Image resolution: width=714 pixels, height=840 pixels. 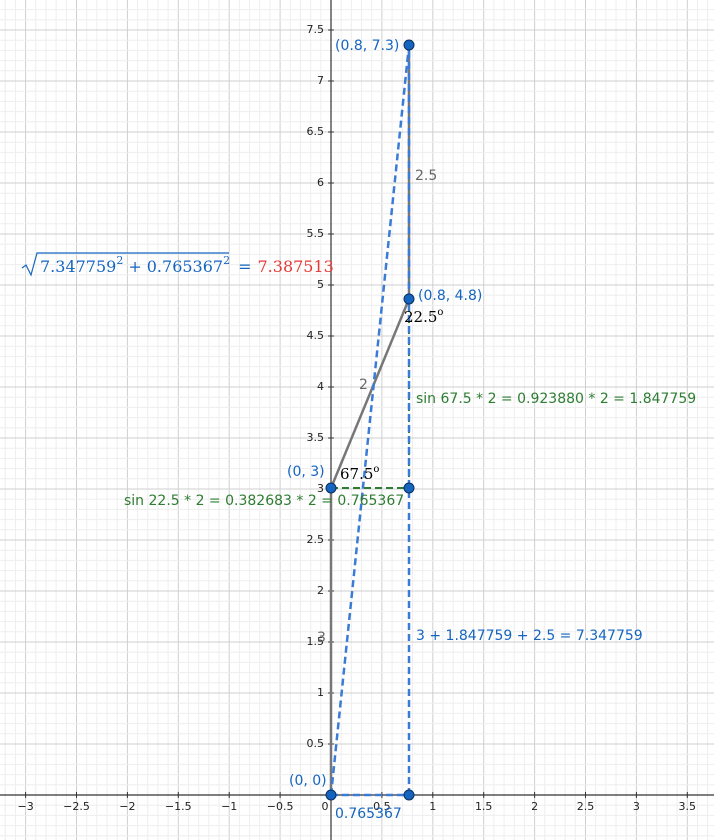 I want to click on segment-label: 0.765367, so click(x=368, y=814).